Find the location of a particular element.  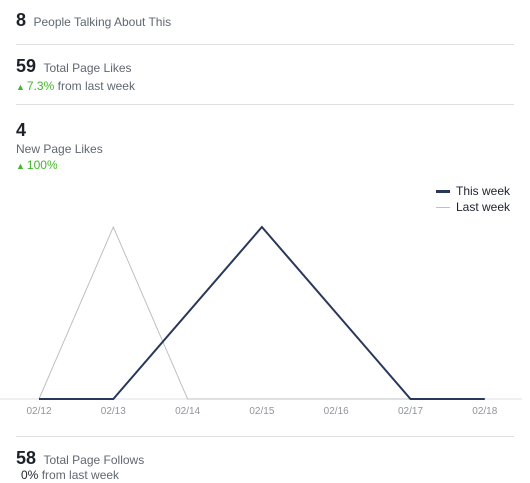

x-tick-label: 02/16 is located at coordinates (336, 411).